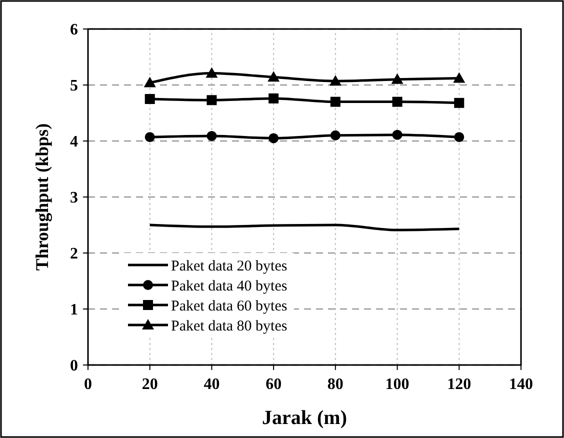 The width and height of the screenshot is (564, 438). Describe the element at coordinates (304, 418) in the screenshot. I see `x-axis-title: Jarak (m)` at that location.